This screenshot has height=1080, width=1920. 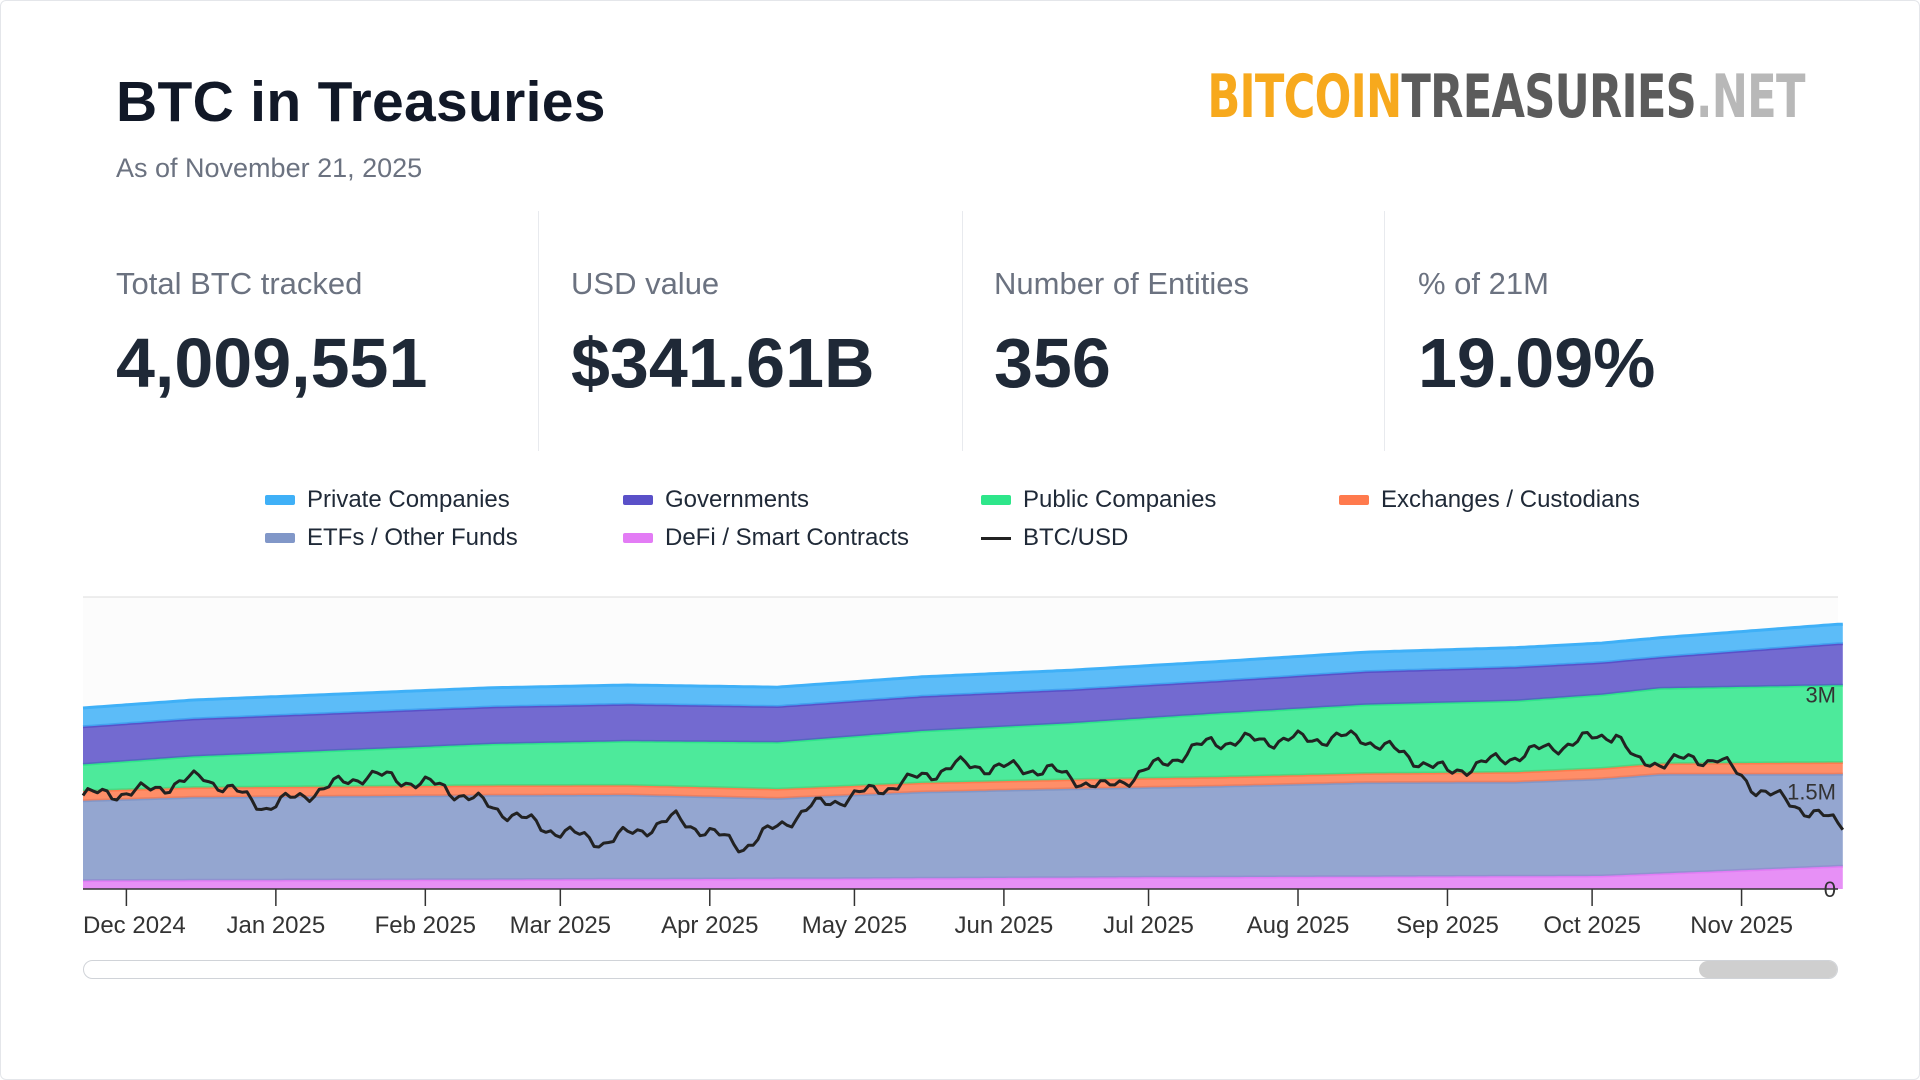 What do you see at coordinates (1121, 283) in the screenshot?
I see `stat-label: Number of Entities` at bounding box center [1121, 283].